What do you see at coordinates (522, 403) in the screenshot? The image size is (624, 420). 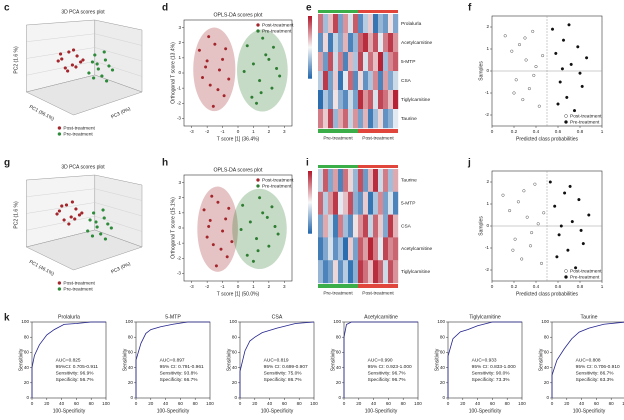 I see `x-tick-label: 100` at bounding box center [522, 403].